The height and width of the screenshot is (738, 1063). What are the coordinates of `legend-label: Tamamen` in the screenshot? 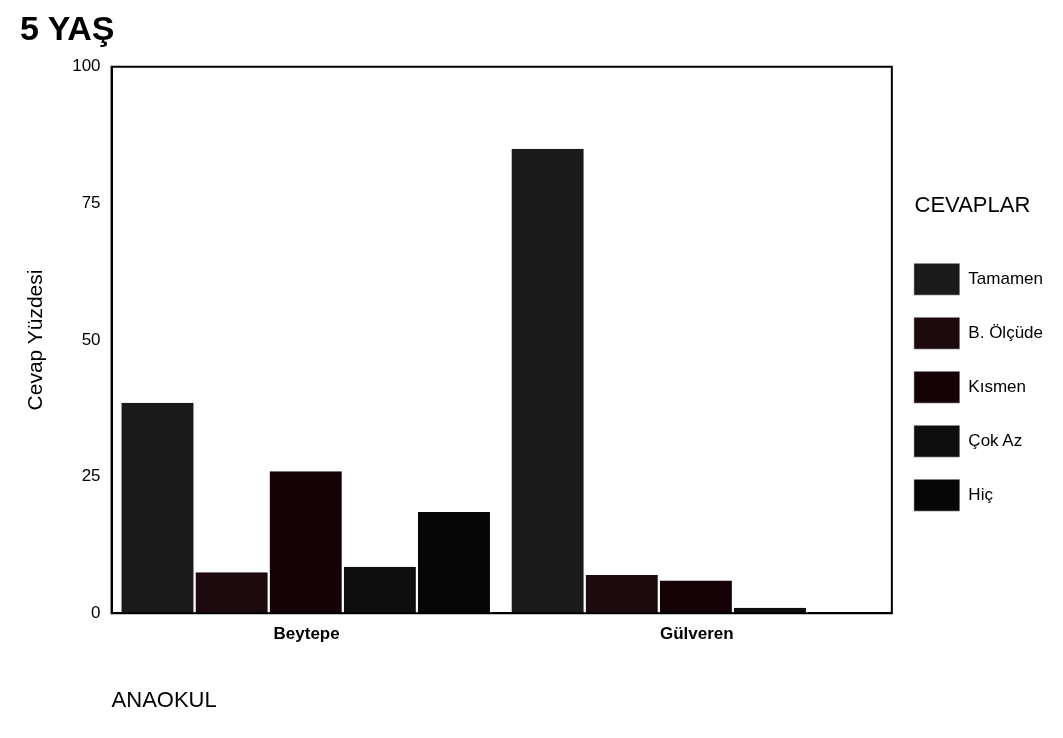 It's located at (1005, 278).